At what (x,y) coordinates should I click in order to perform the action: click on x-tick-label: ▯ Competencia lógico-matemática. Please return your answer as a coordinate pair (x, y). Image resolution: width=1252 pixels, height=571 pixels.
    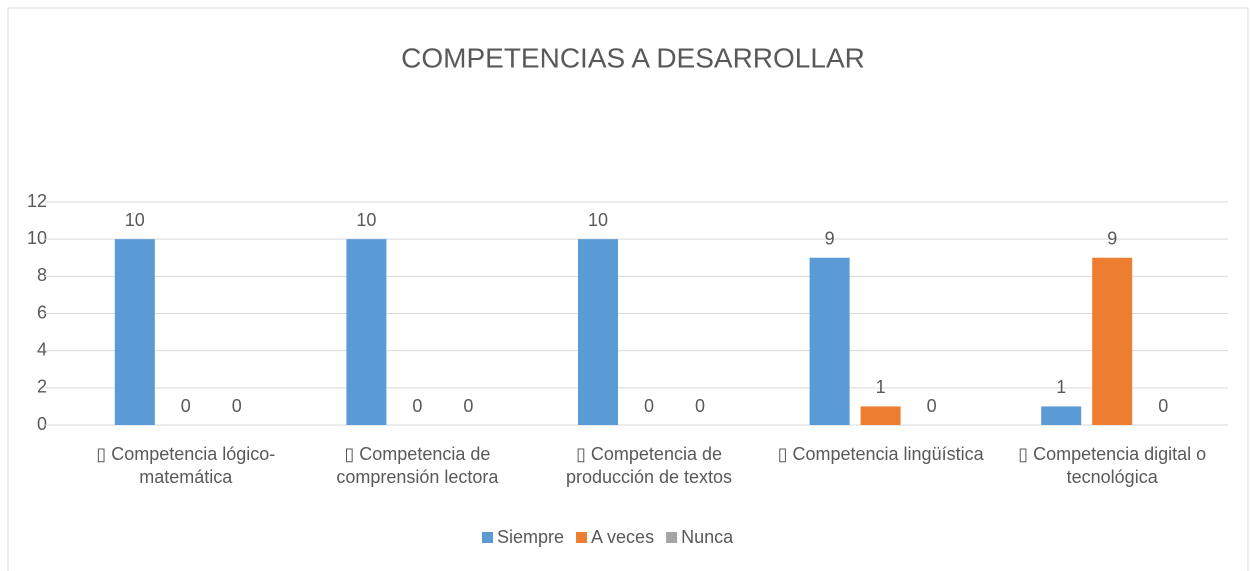
    Looking at the image, I should click on (186, 465).